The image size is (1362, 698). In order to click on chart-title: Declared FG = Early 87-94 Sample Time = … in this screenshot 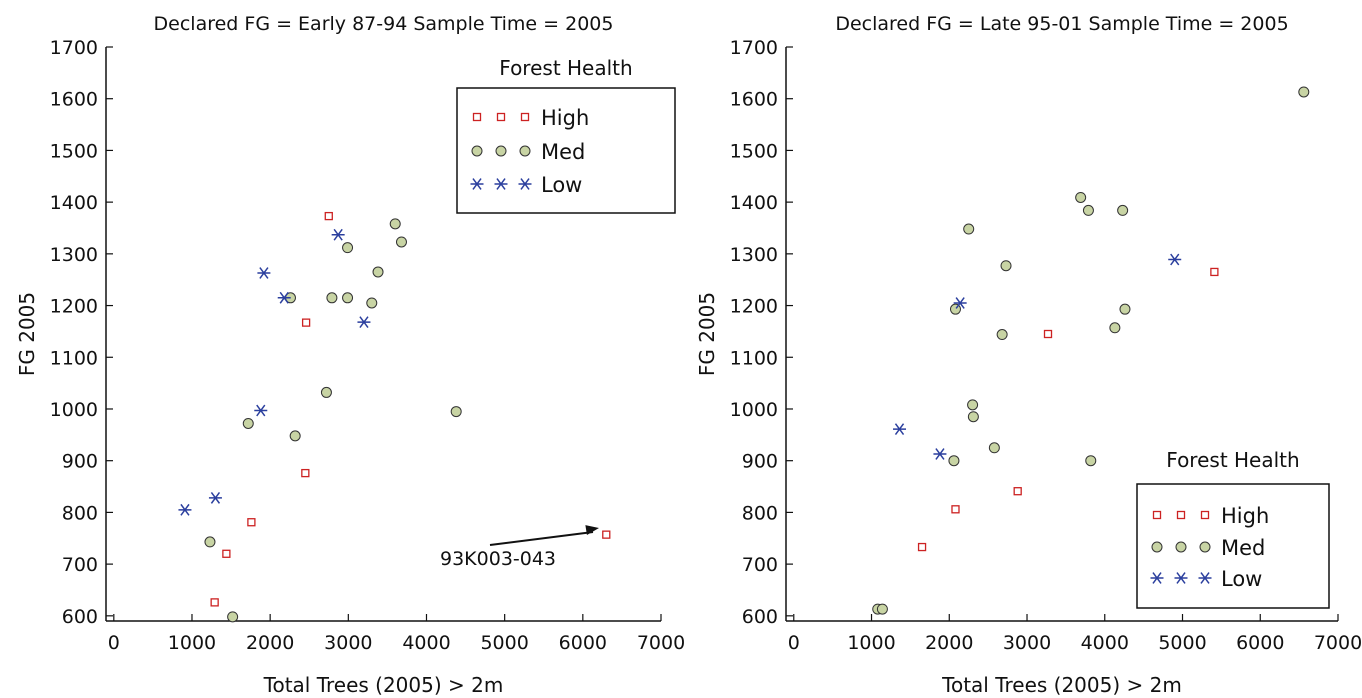, I will do `click(384, 24)`.